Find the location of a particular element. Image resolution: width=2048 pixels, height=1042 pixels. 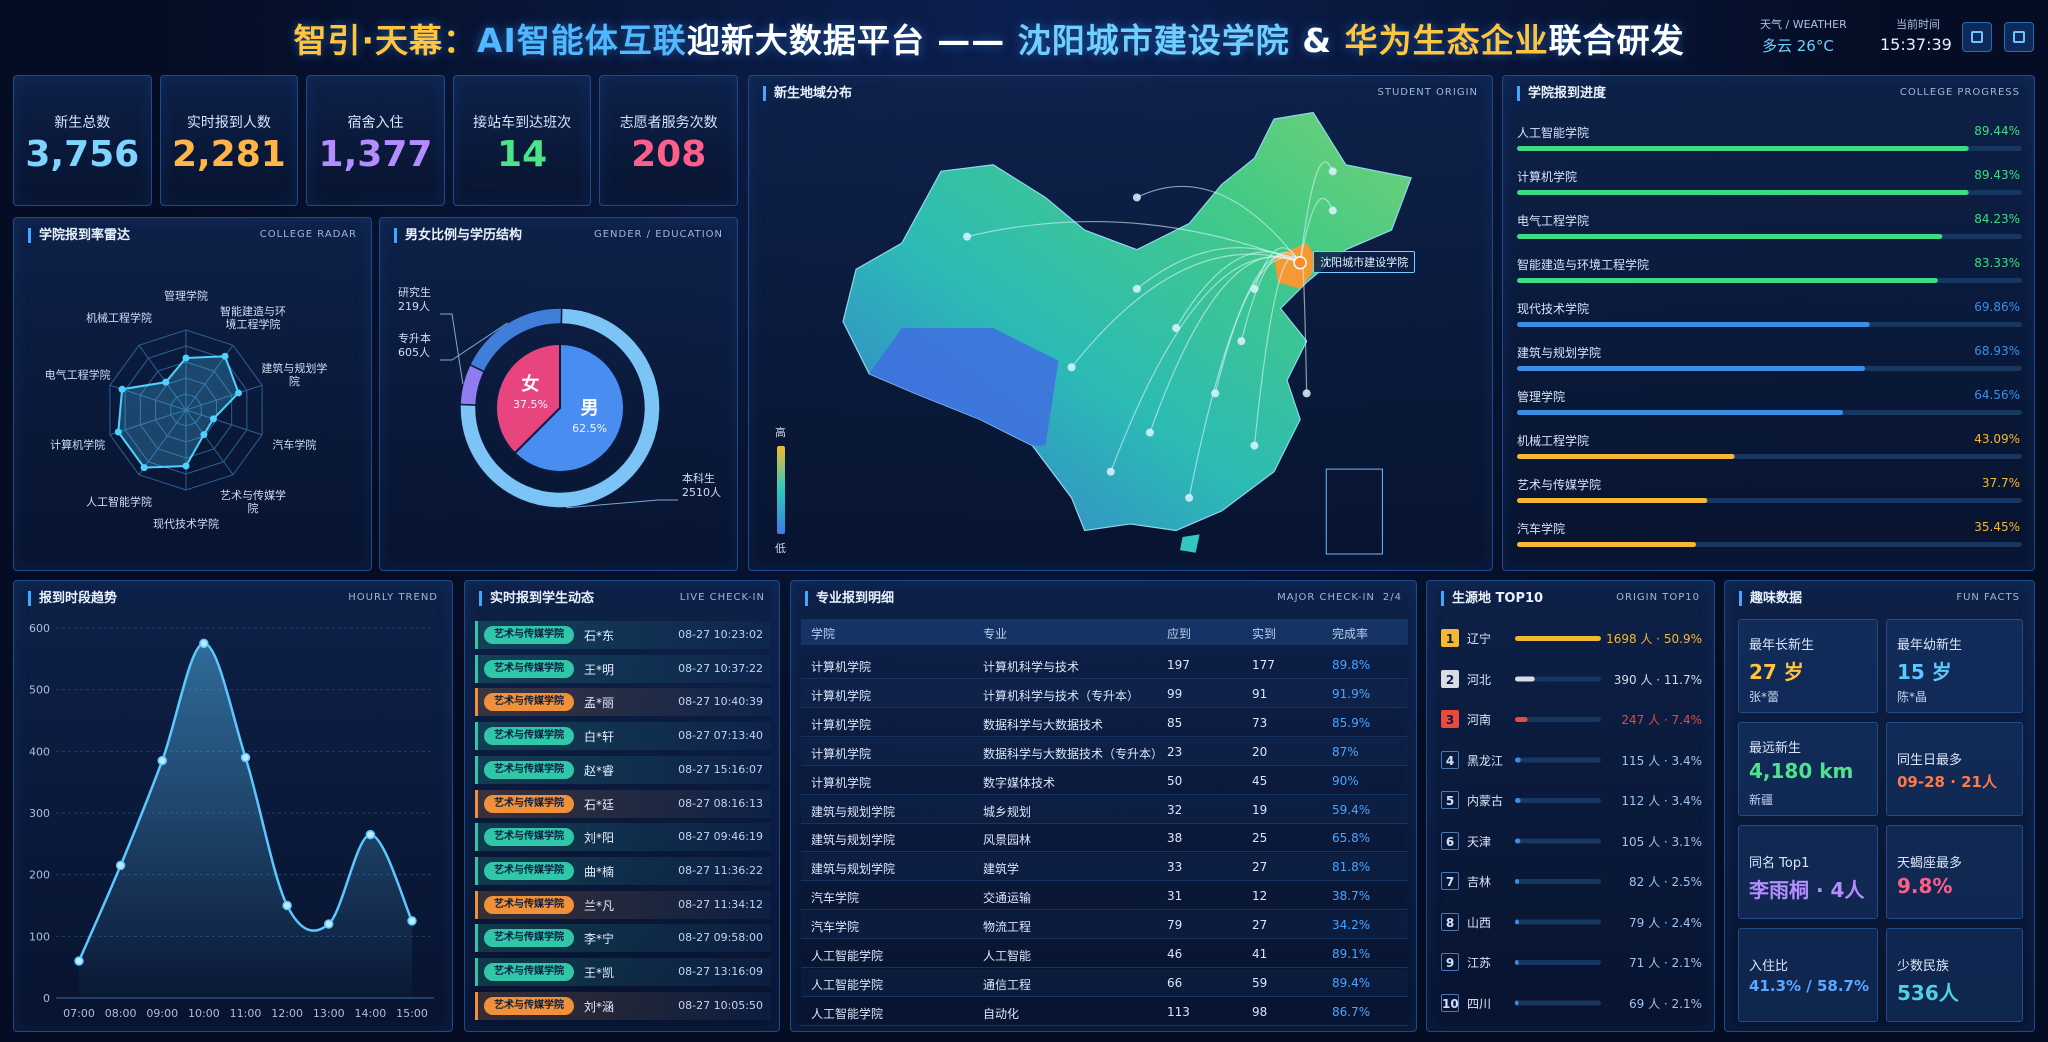

y-tick-label: 300 is located at coordinates (39, 813).